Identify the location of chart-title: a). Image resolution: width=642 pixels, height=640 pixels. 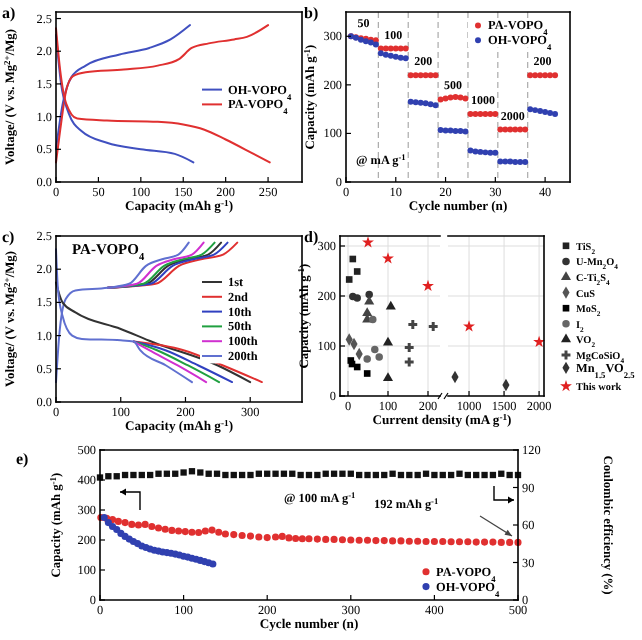
(9, 13).